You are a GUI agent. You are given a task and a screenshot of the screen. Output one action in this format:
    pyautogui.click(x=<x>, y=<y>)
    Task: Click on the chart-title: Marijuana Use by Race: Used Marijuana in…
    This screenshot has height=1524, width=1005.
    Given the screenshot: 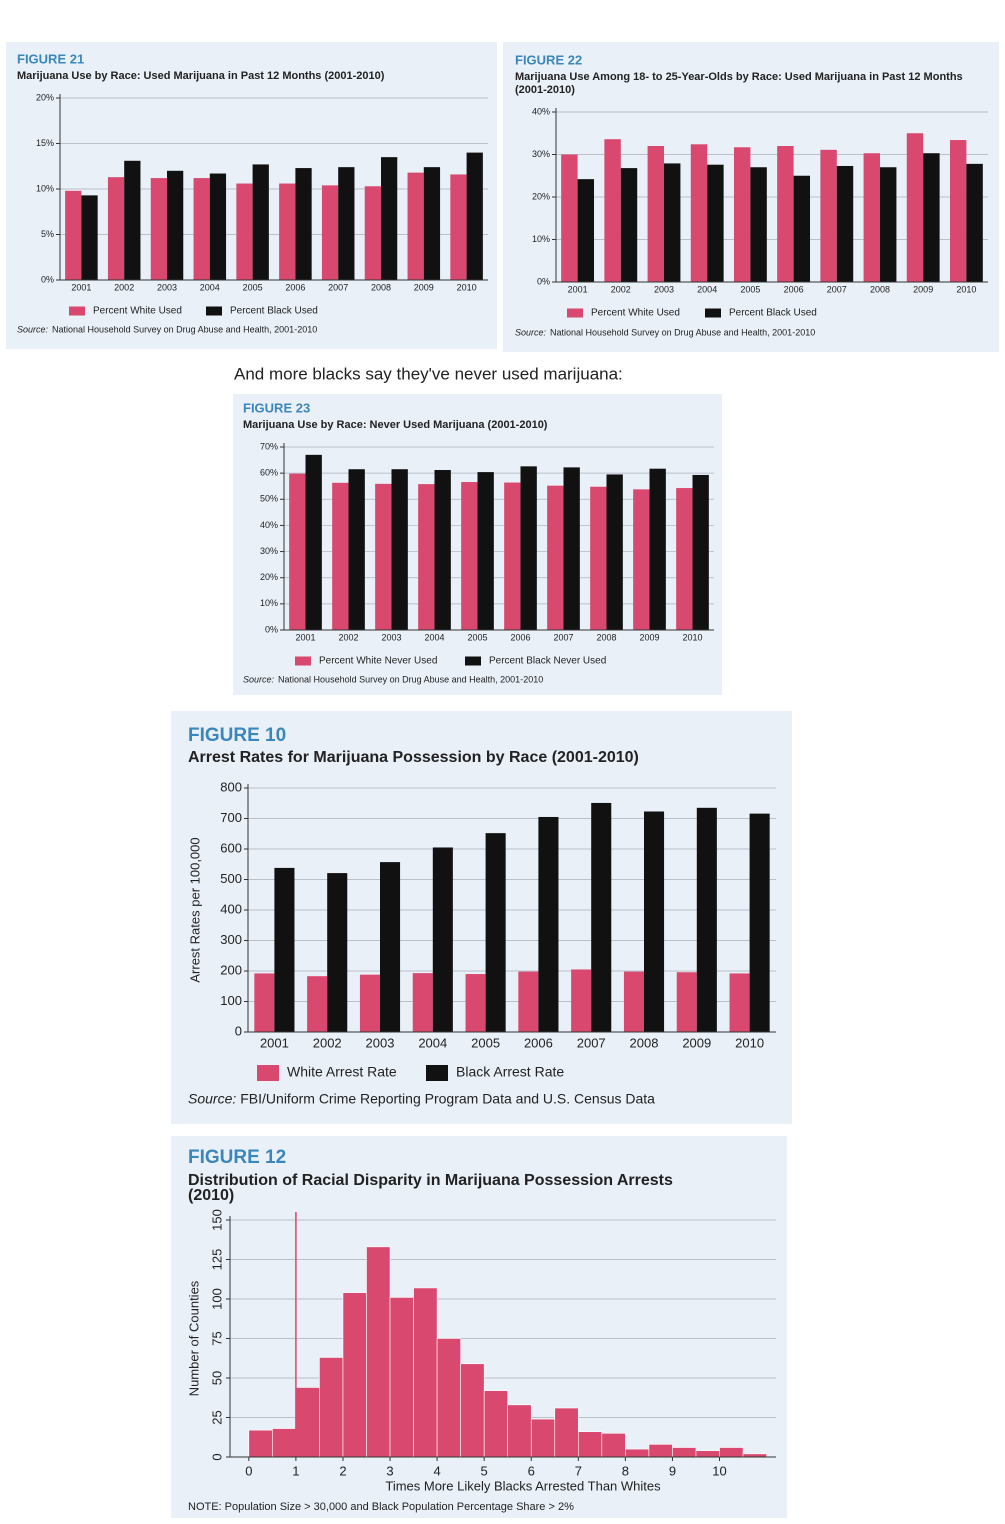 What is the action you would take?
    pyautogui.click(x=201, y=76)
    